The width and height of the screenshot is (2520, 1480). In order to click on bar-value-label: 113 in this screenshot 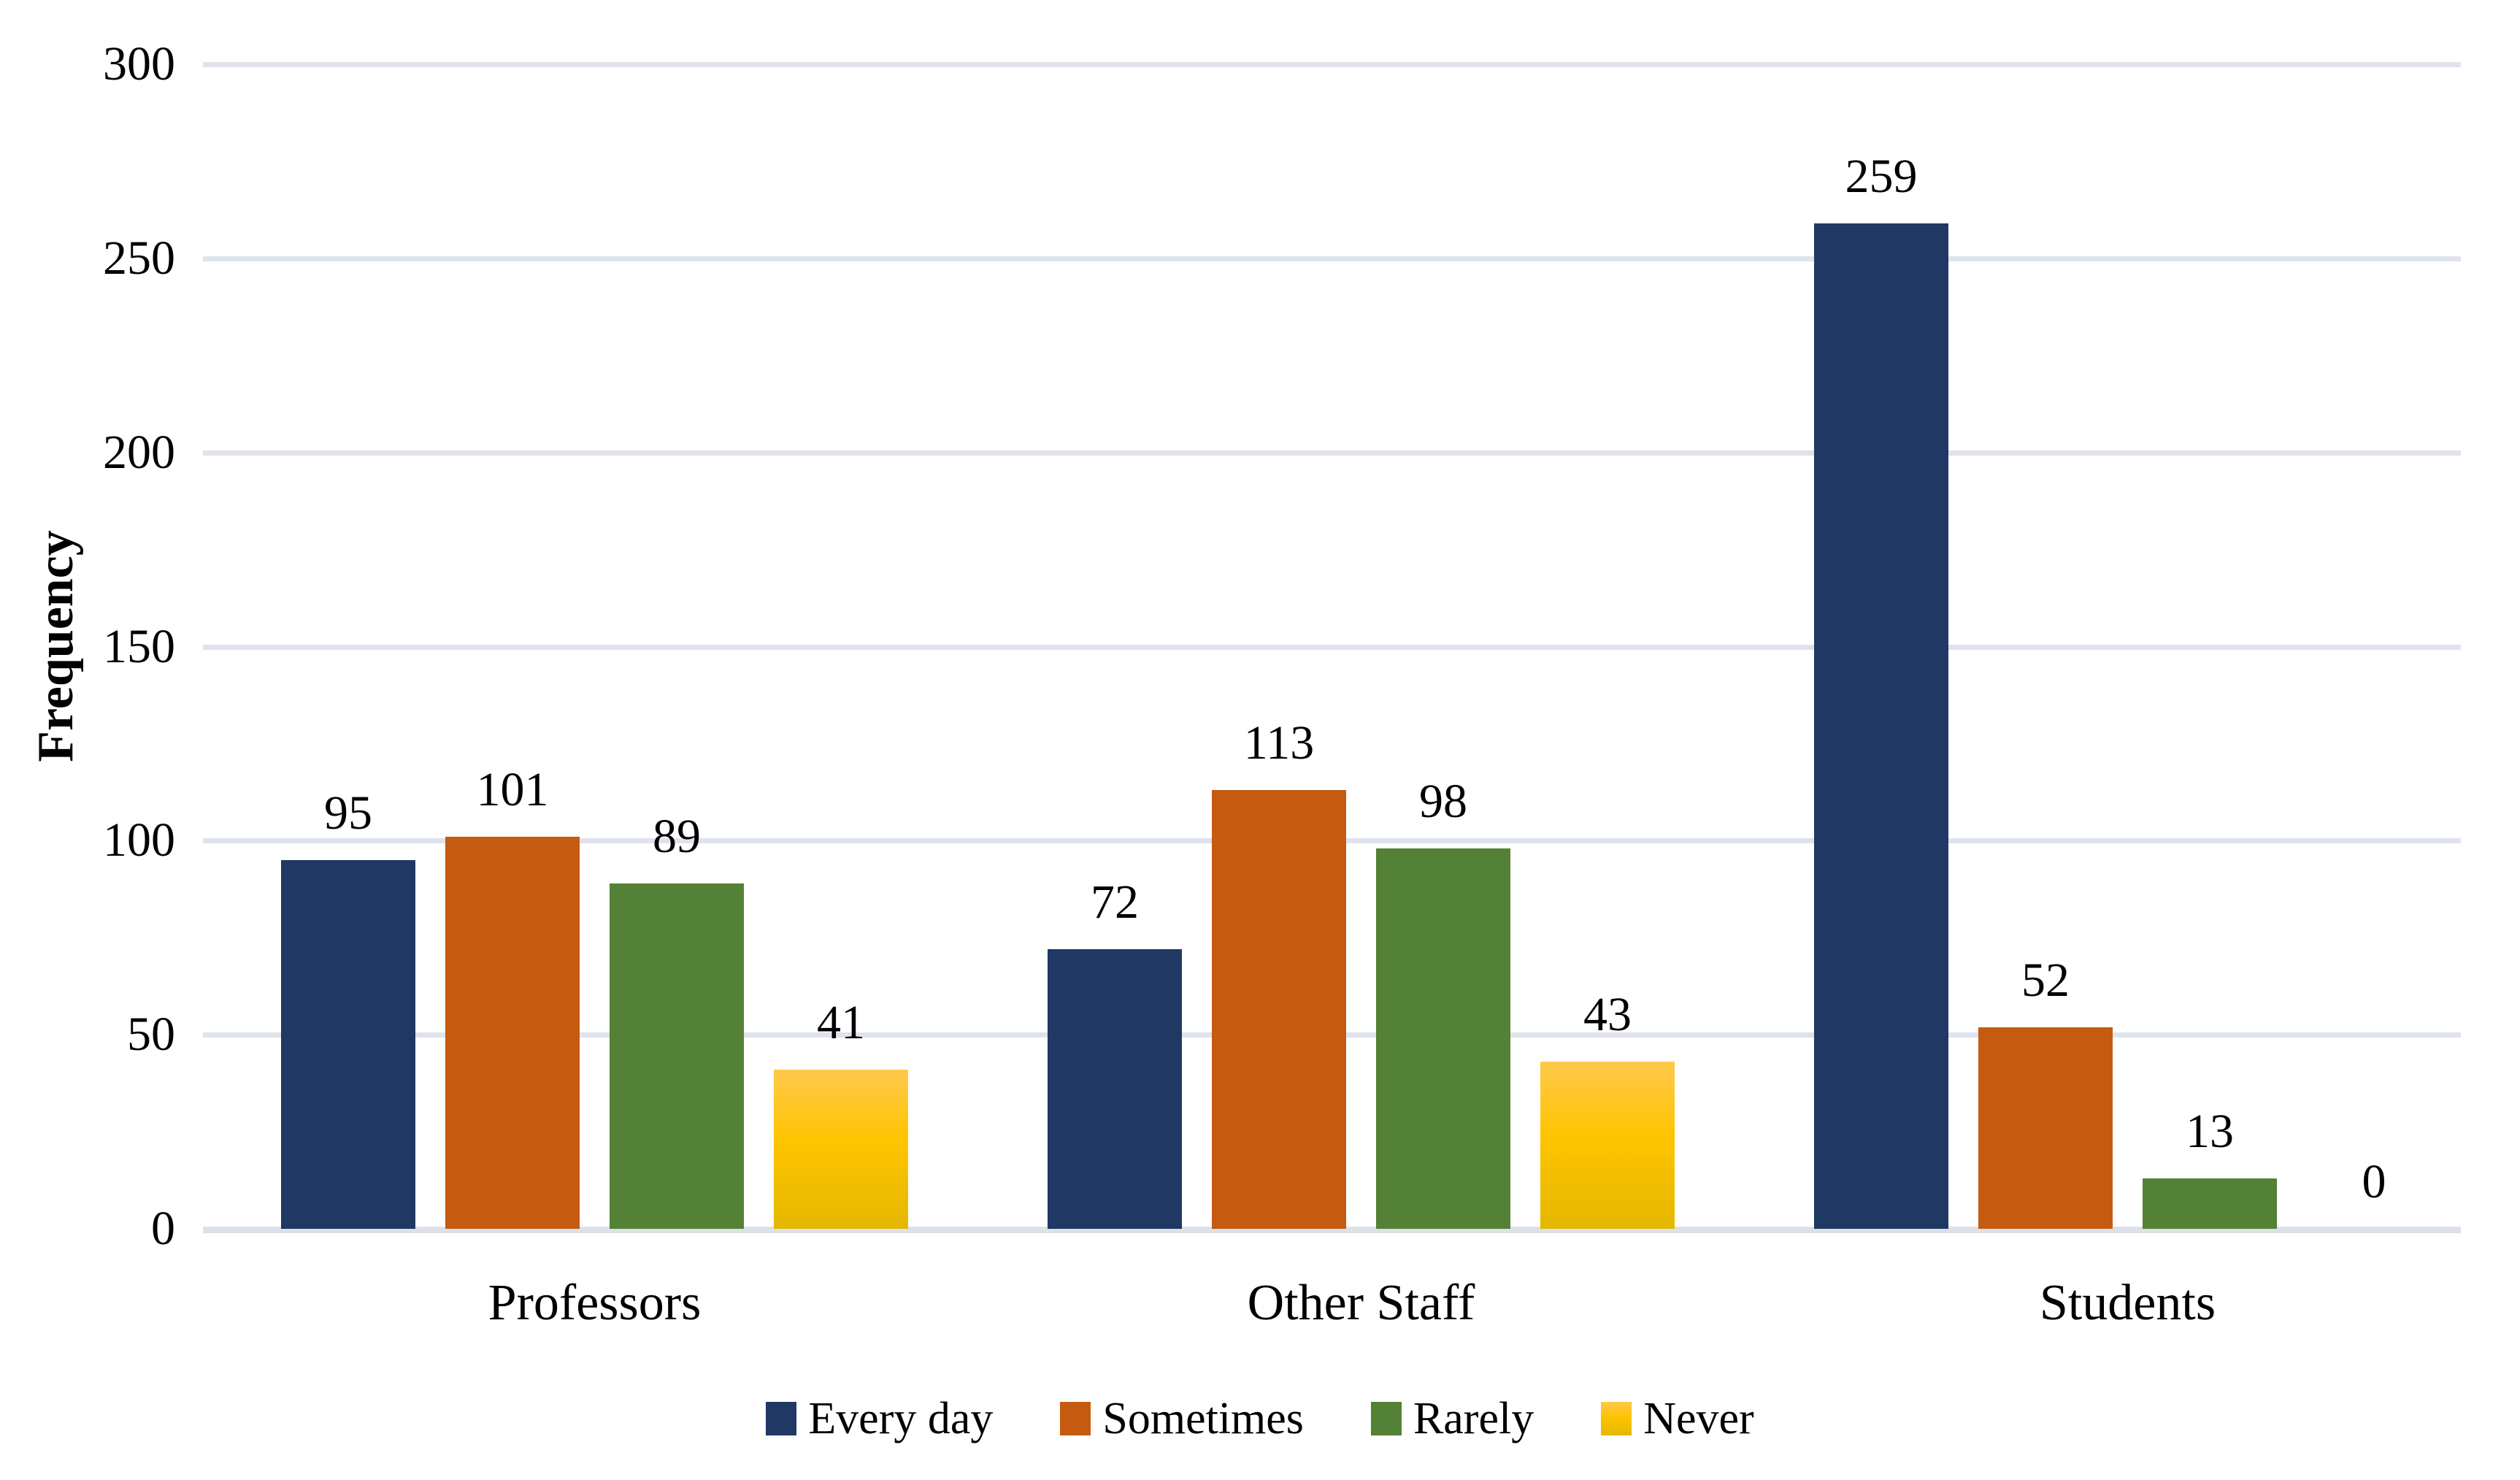, I will do `click(1279, 743)`.